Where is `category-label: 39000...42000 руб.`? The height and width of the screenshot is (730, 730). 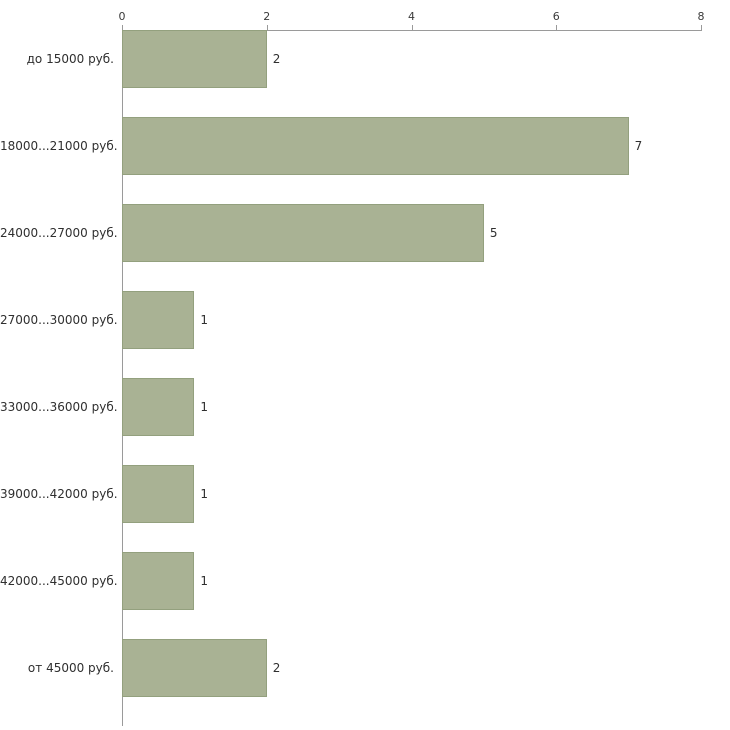 category-label: 39000...42000 руб. is located at coordinates (59, 494).